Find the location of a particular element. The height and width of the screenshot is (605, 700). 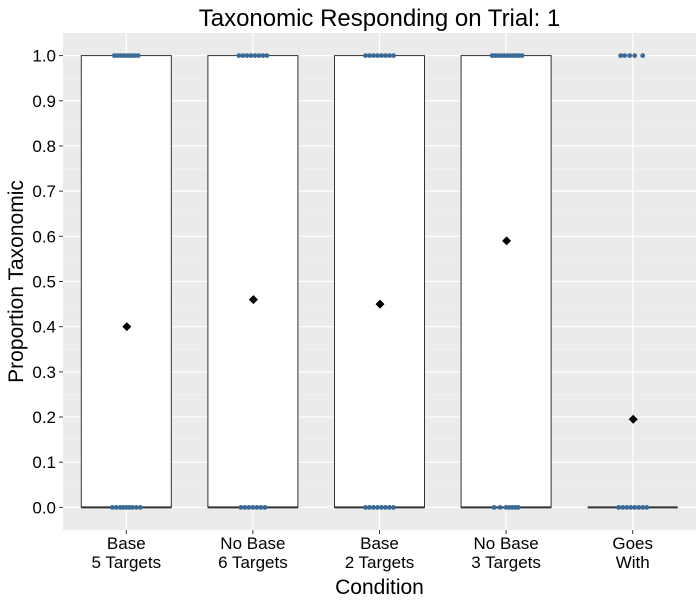

y-tick-label: 0.9 is located at coordinates (44, 101).